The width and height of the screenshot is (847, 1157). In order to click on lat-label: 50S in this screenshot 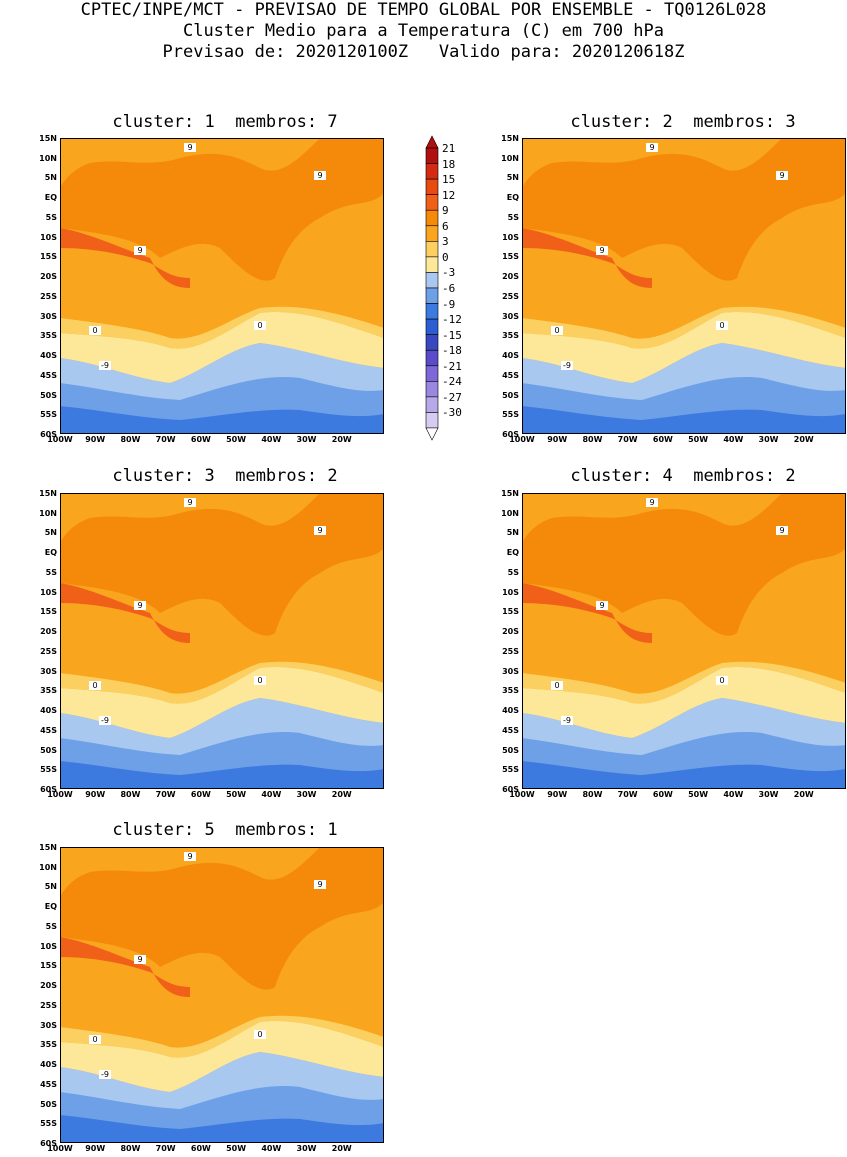, I will do `click(510, 395)`.